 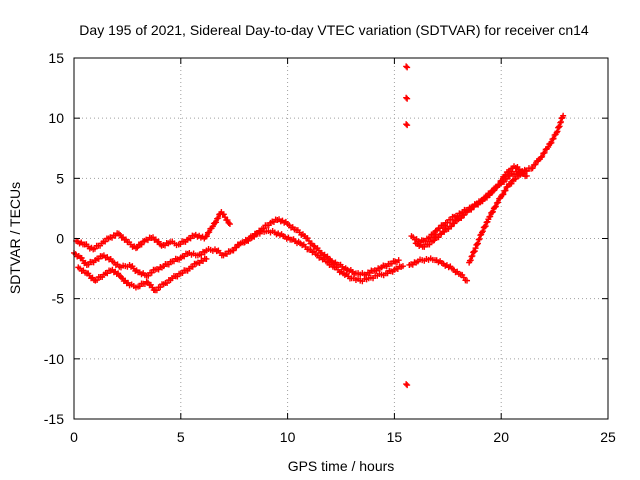 I want to click on series-main, so click(x=238, y=256).